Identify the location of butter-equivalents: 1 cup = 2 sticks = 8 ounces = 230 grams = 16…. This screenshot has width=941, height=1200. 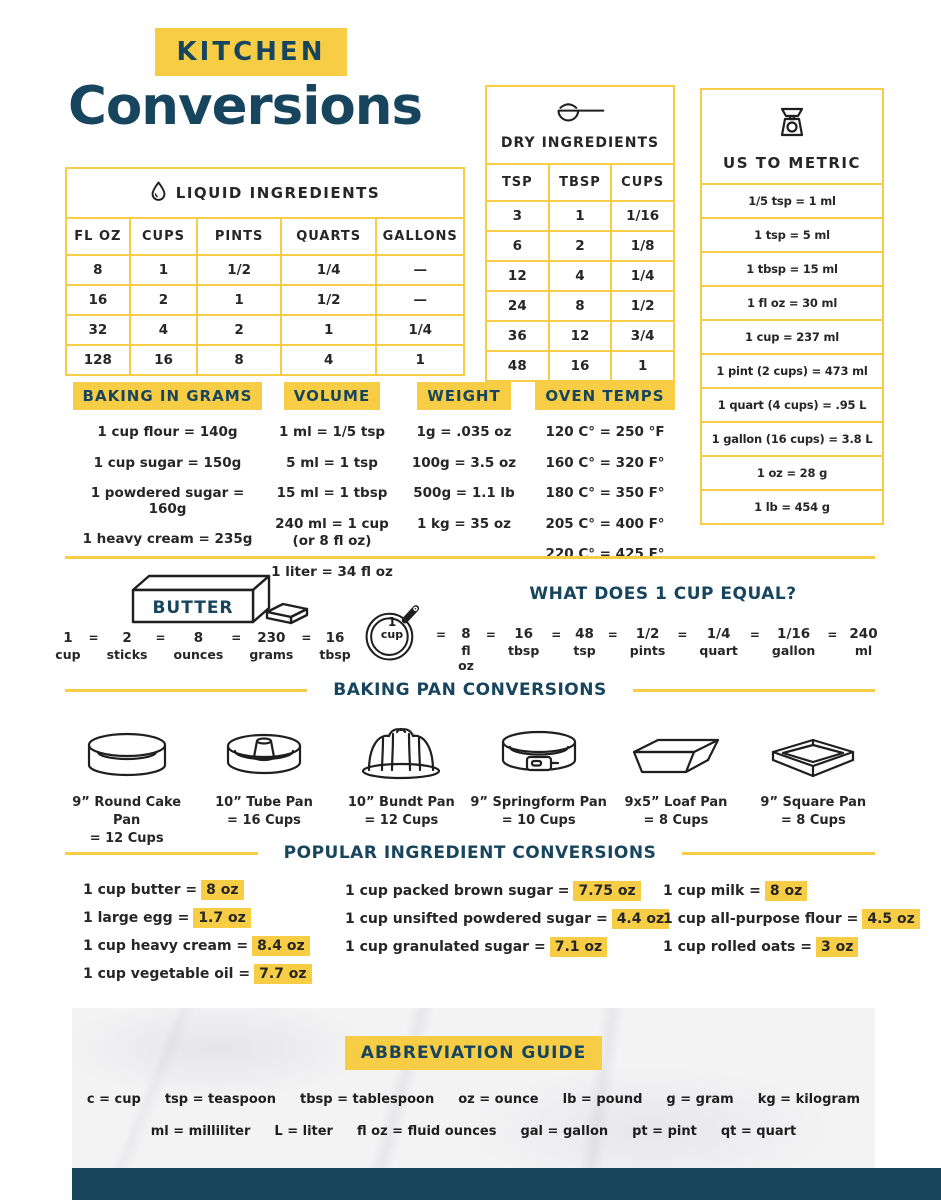
(202, 646).